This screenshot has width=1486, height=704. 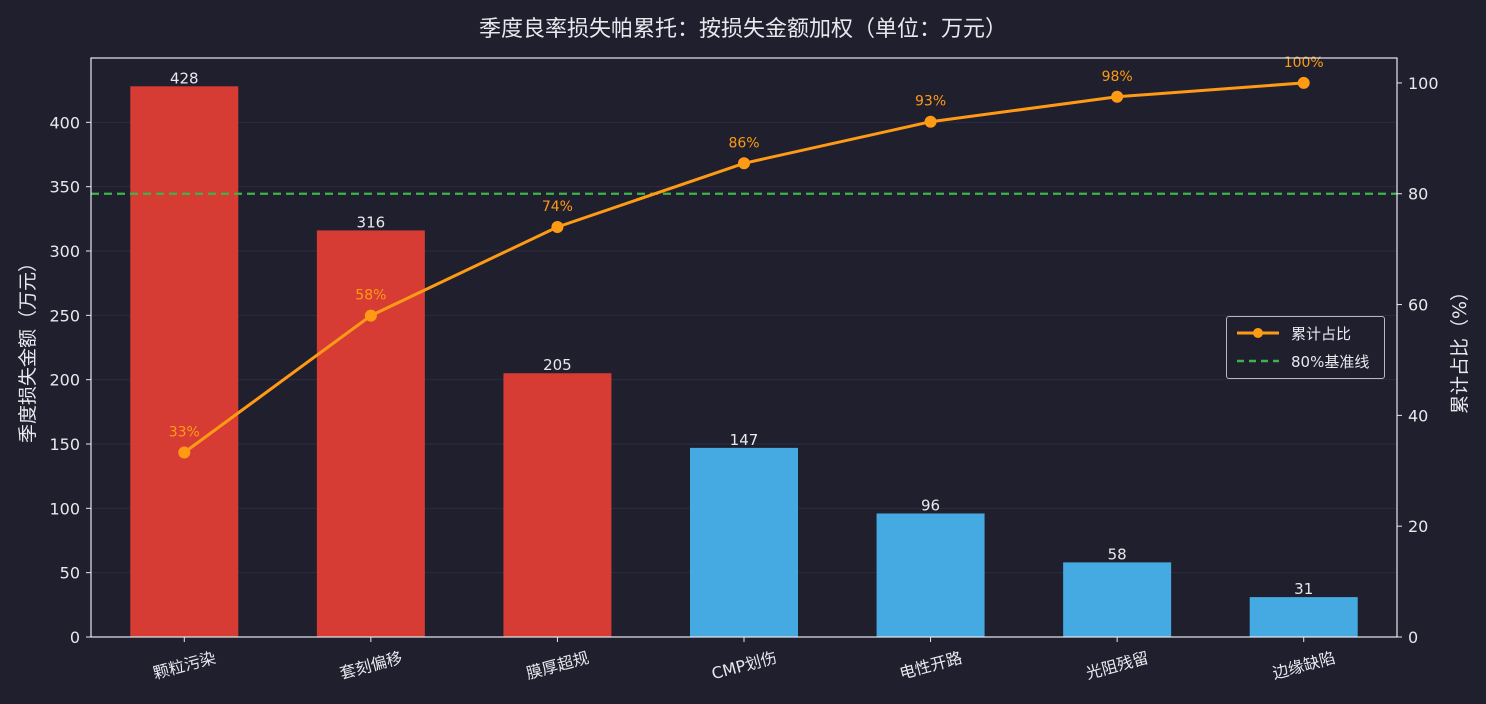 What do you see at coordinates (1418, 194) in the screenshot?
I see `y2-tick-label: 80` at bounding box center [1418, 194].